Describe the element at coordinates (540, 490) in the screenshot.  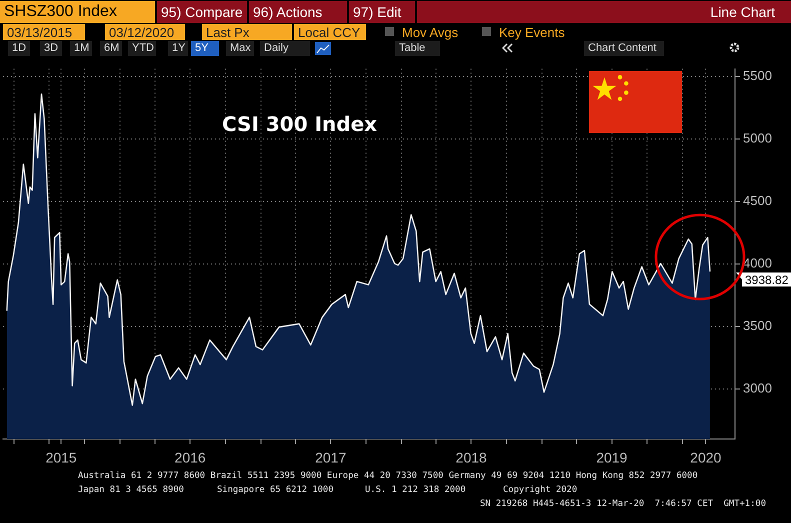
I see `text: Copyright 2020` at that location.